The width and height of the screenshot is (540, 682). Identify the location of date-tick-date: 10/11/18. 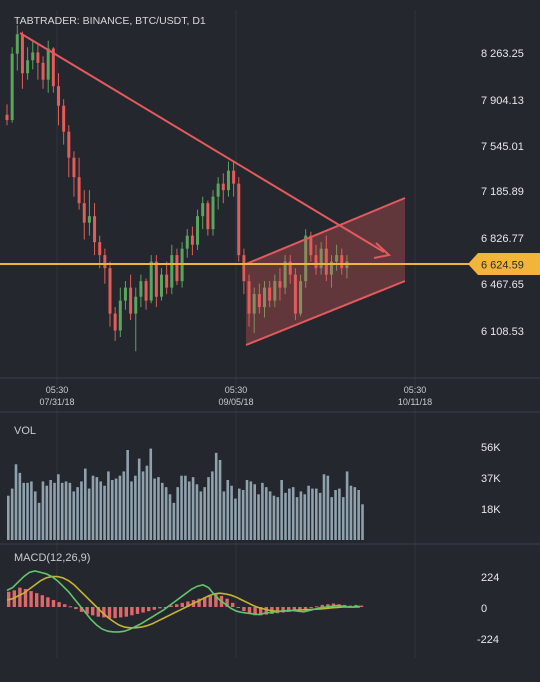
(415, 402).